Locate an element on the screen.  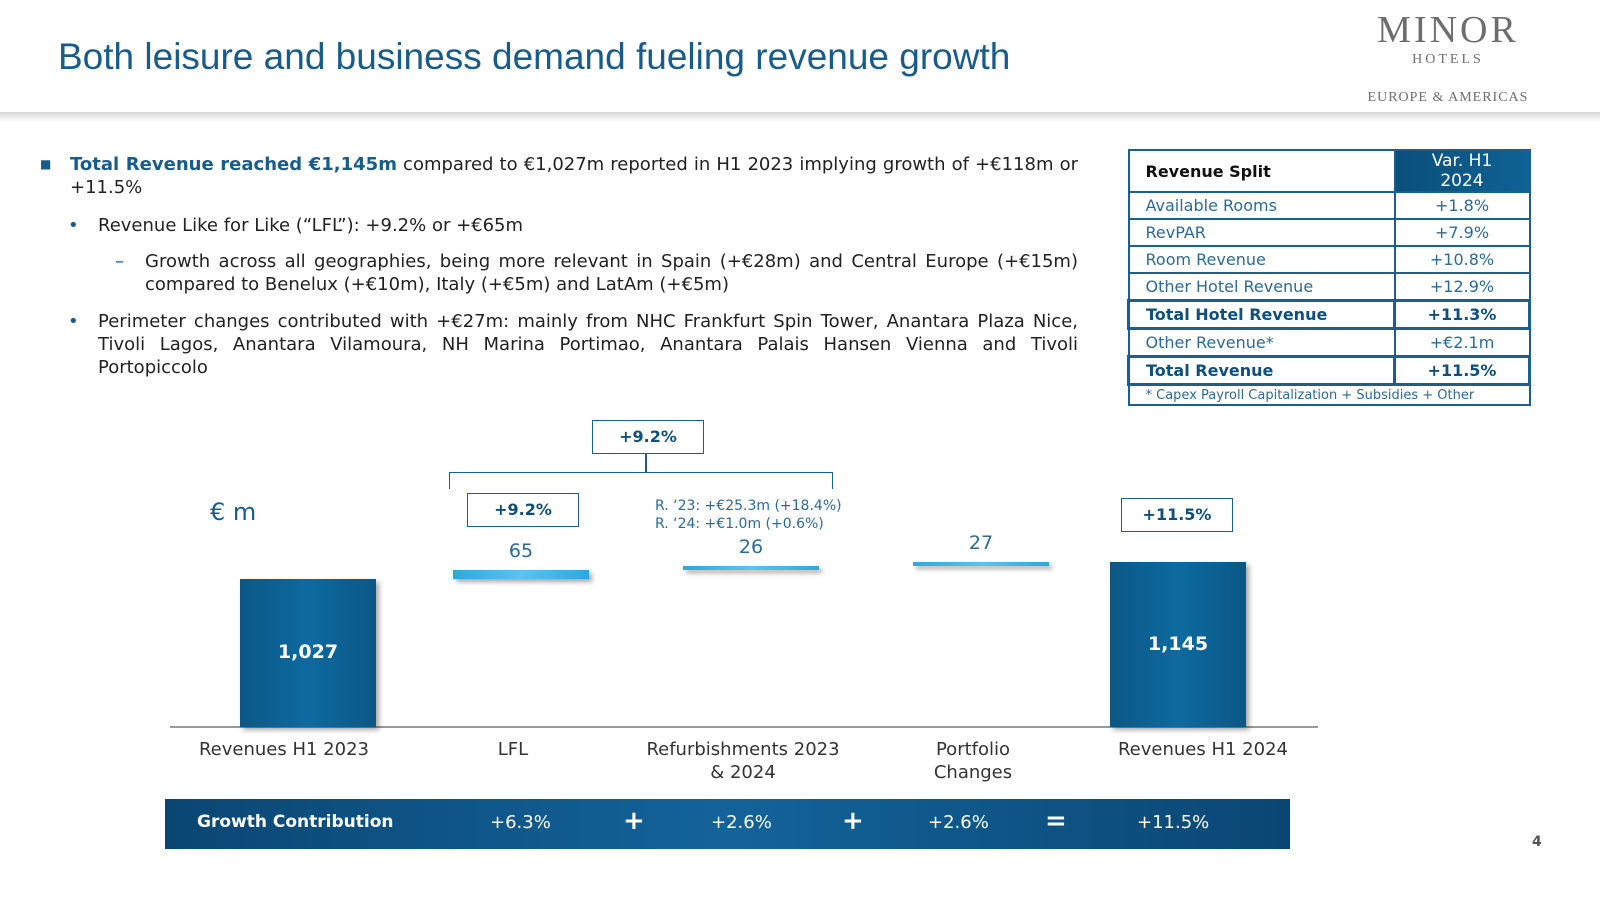
table-row: RevPAR +7.9% is located at coordinates (1329, 232).